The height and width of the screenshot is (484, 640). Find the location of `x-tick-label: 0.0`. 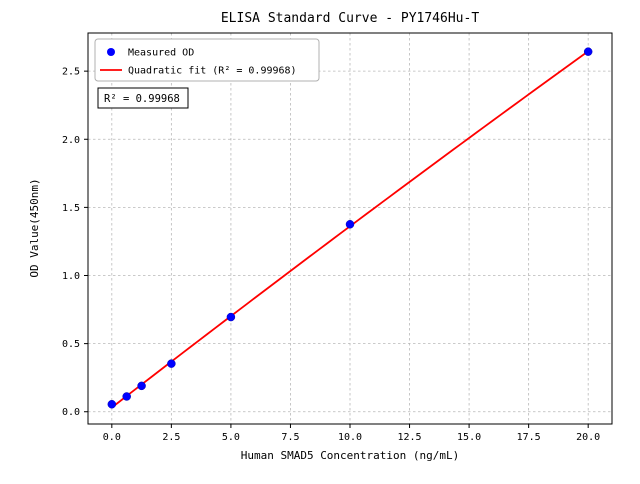

x-tick-label: 0.0 is located at coordinates (112, 437).